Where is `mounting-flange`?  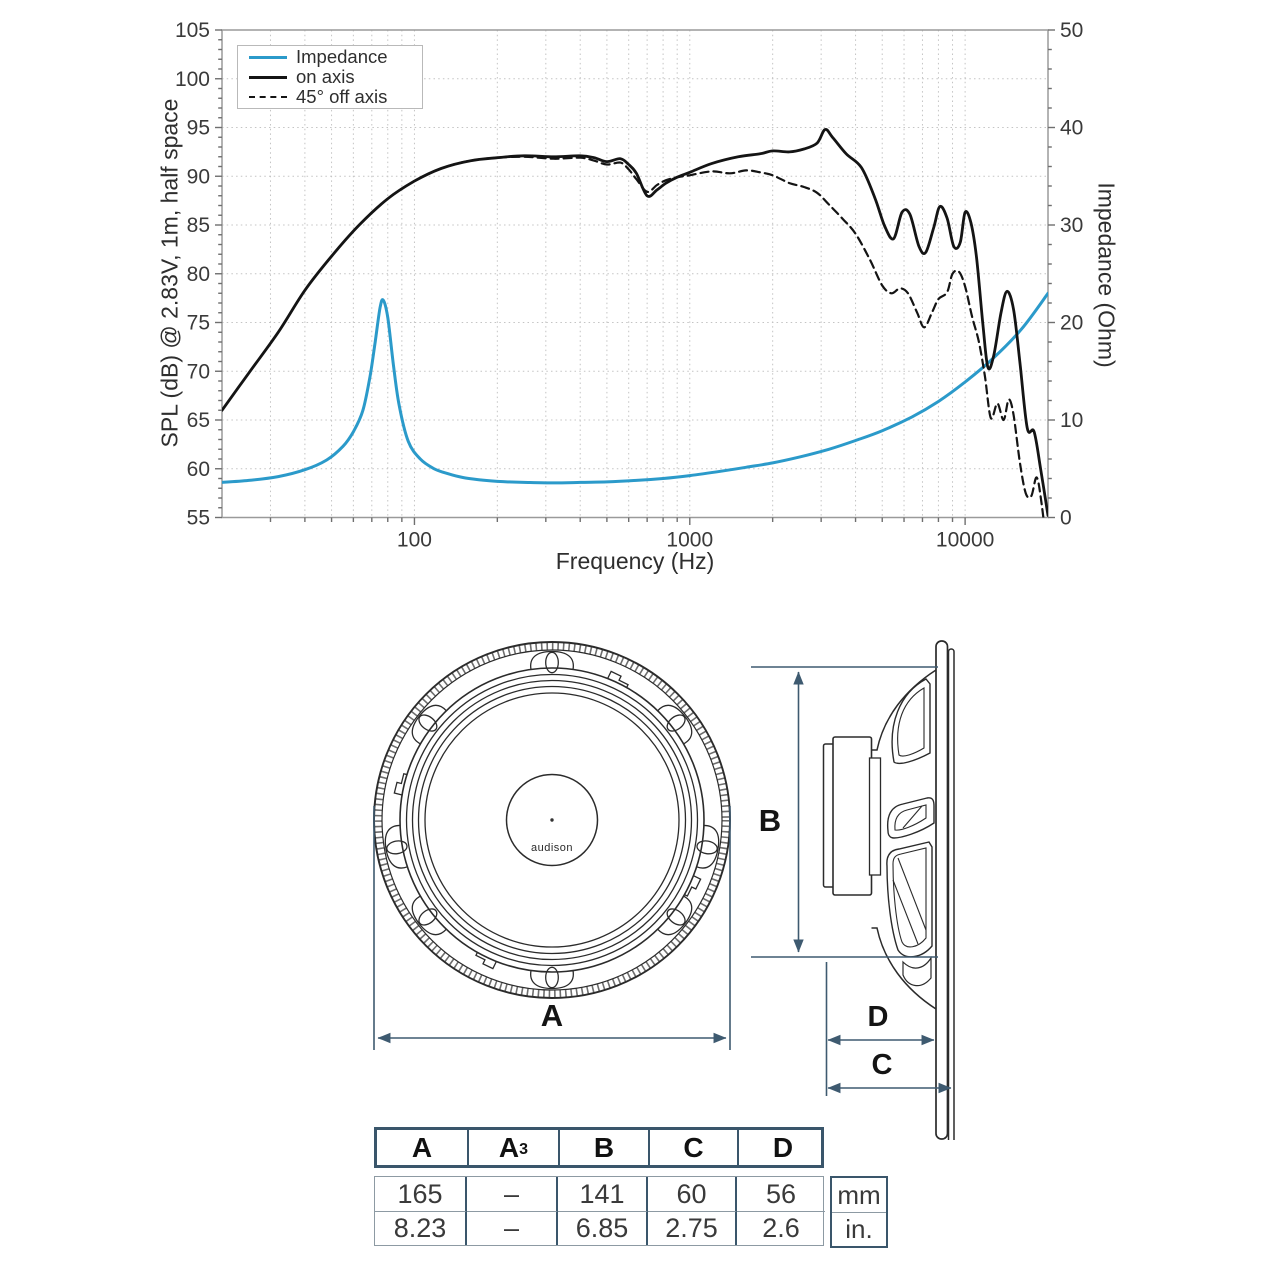
mounting-flange is located at coordinates (942, 890).